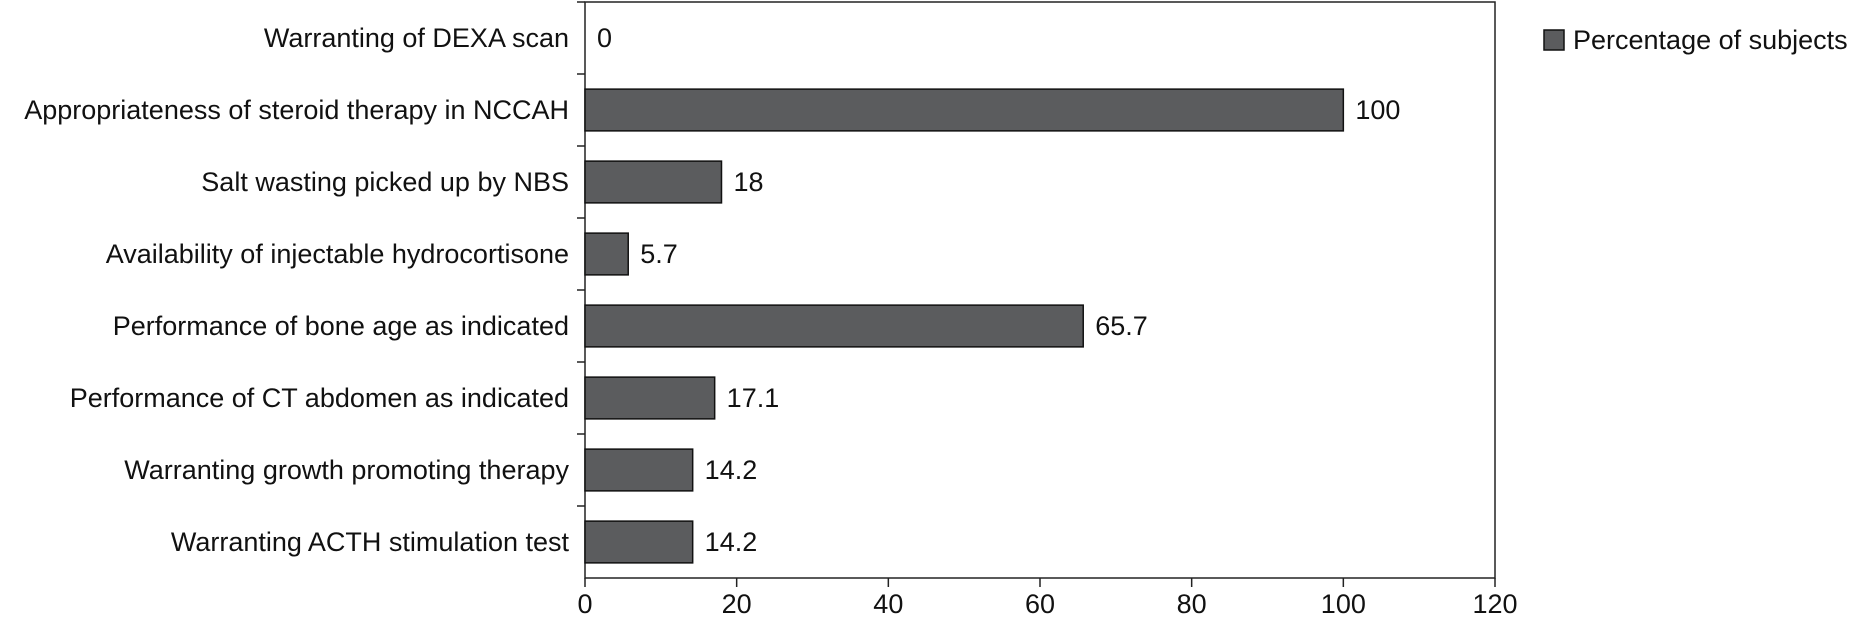 The image size is (1862, 619). Describe the element at coordinates (584, 604) in the screenshot. I see `x-tick-label: 0` at that location.